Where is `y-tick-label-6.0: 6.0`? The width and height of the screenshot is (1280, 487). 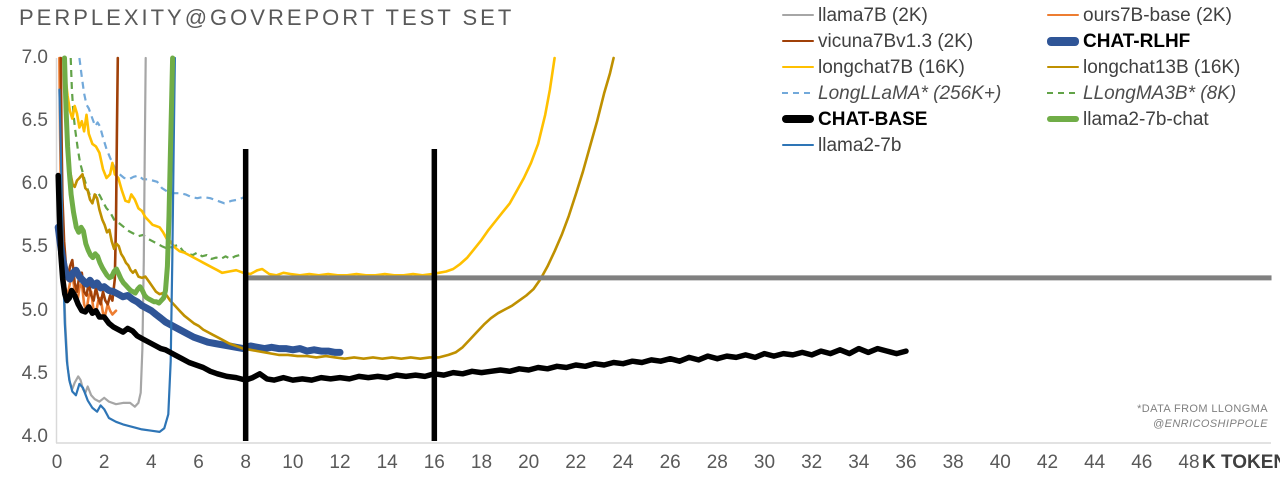
y-tick-label-6.0: 6.0 is located at coordinates (34, 184).